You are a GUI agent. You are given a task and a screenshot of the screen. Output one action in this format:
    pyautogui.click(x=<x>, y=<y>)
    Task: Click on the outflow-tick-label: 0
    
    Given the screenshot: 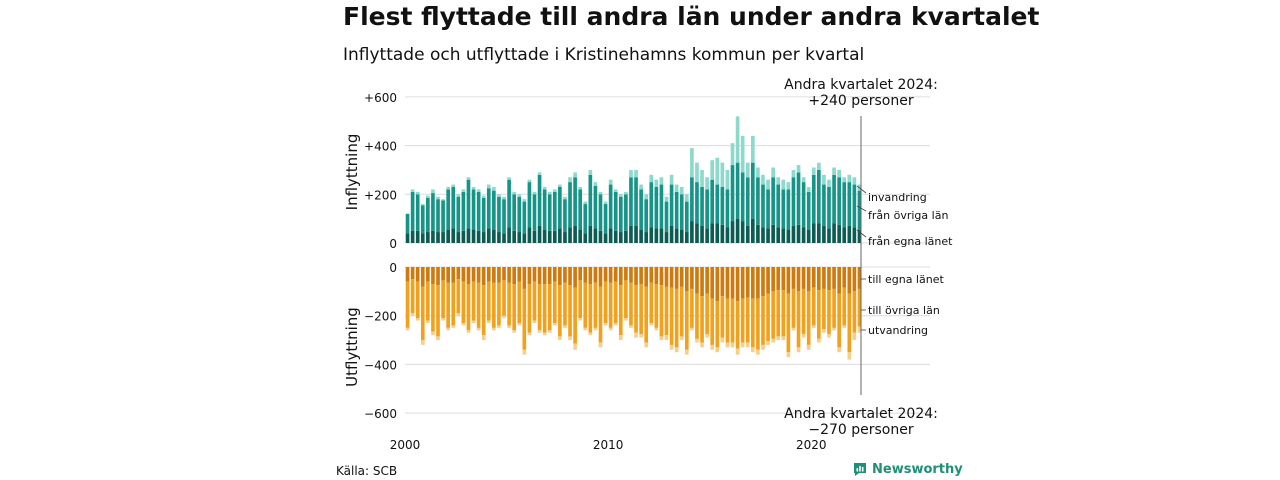 What is the action you would take?
    pyautogui.click(x=393, y=268)
    